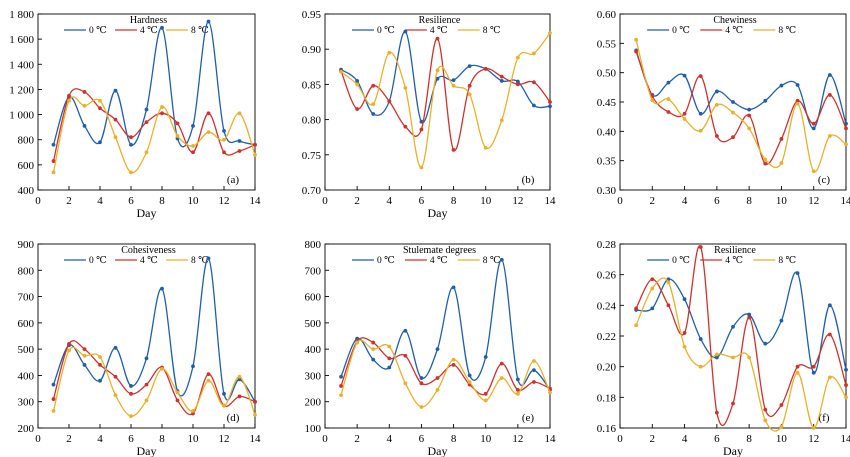  Describe the element at coordinates (607, 429) in the screenshot. I see `y-tick-label: 0.16` at that location.